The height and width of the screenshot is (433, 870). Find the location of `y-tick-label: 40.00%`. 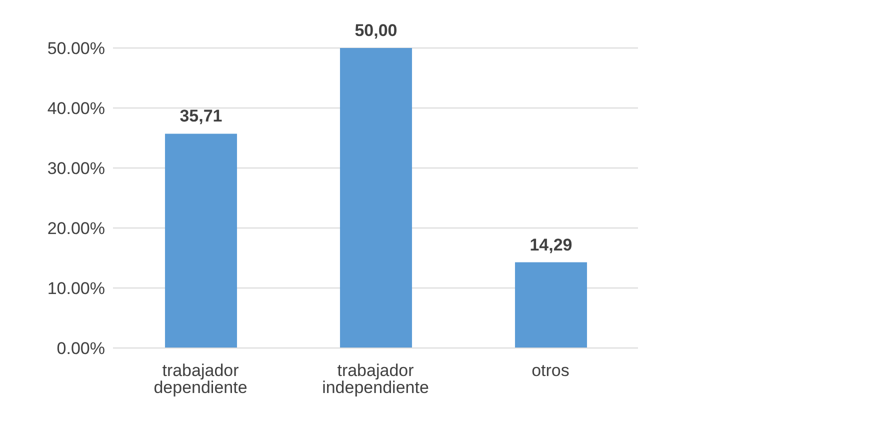

y-tick-label: 40.00% is located at coordinates (76, 108).